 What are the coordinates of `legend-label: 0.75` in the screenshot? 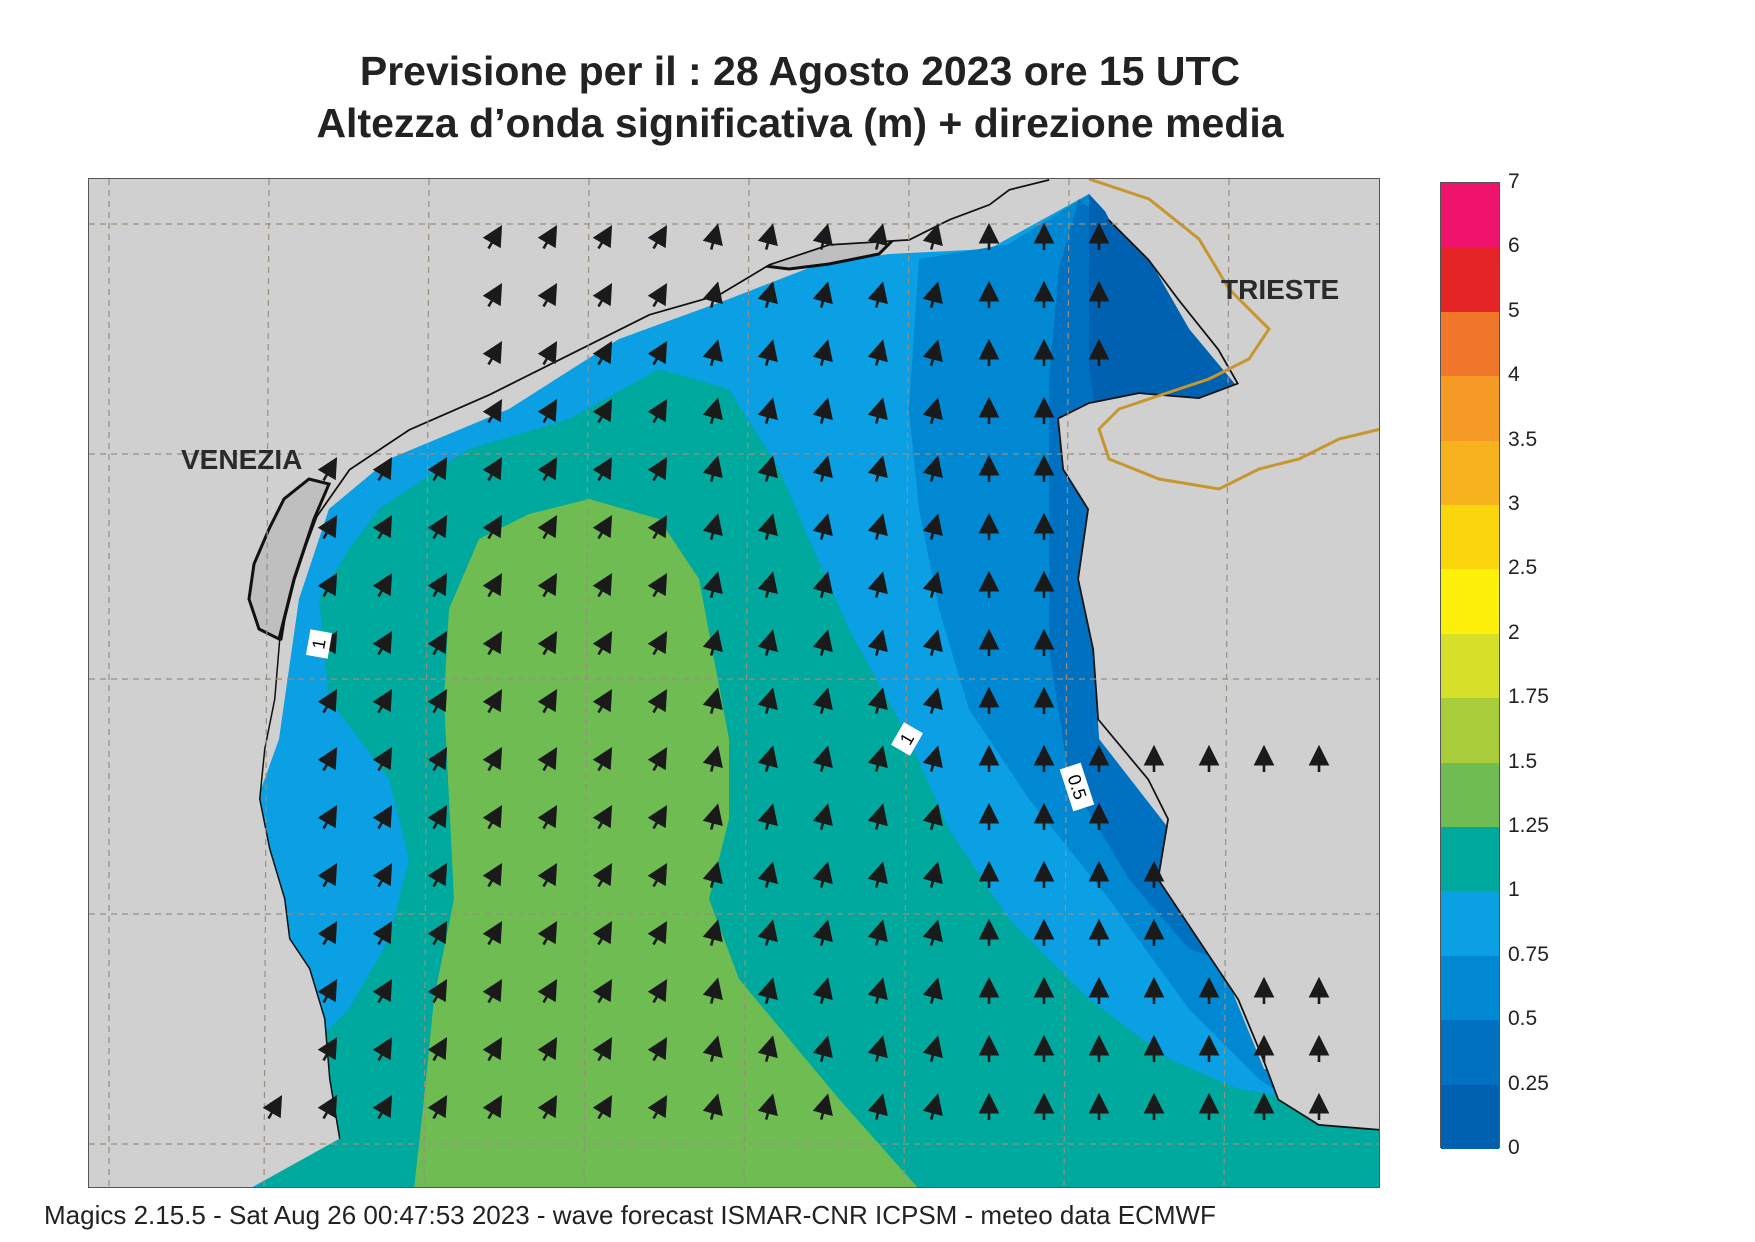 It's located at (1528, 954).